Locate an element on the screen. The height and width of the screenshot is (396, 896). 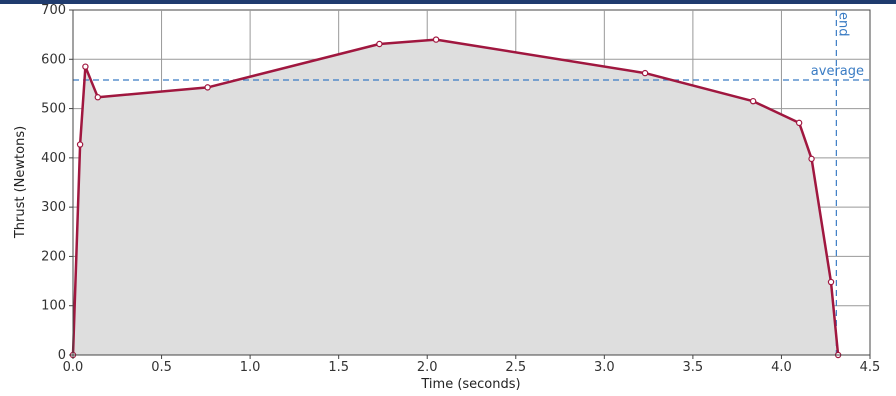
header-strip is located at coordinates (448, 2).